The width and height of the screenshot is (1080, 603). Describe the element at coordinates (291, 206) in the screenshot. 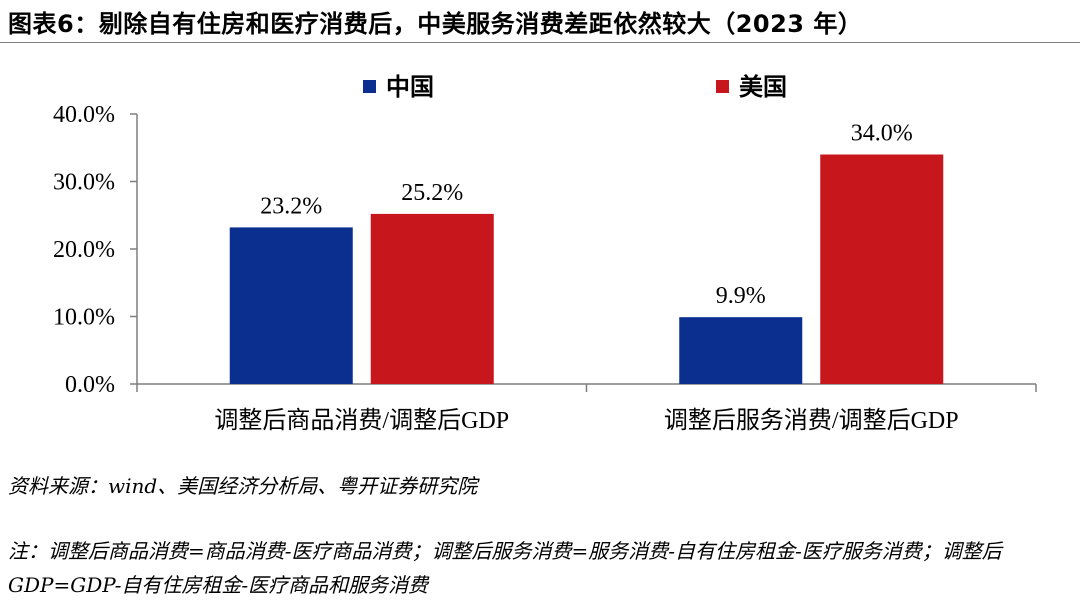

I see `data-label: 23.2%` at that location.